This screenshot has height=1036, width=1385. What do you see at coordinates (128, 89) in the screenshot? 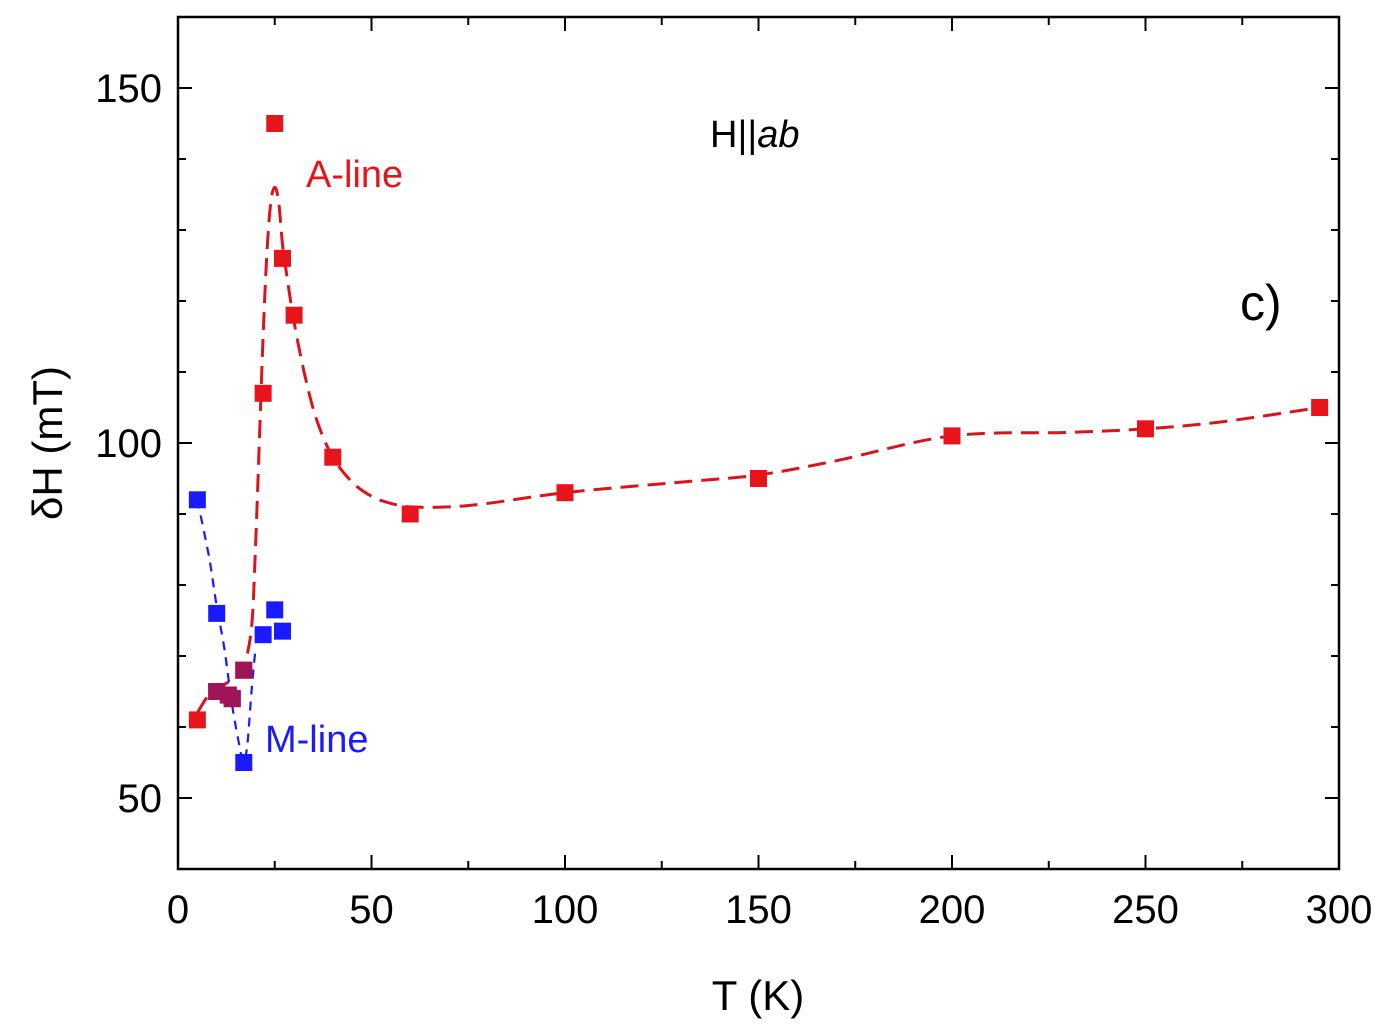
I see `y-tick-label: 150` at bounding box center [128, 89].